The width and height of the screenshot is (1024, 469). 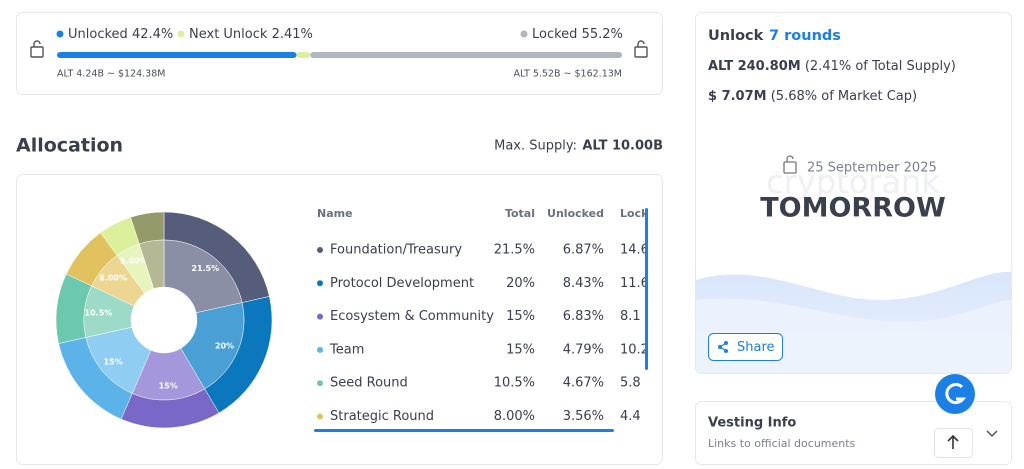 I want to click on slice-label: 20%, so click(x=224, y=346).